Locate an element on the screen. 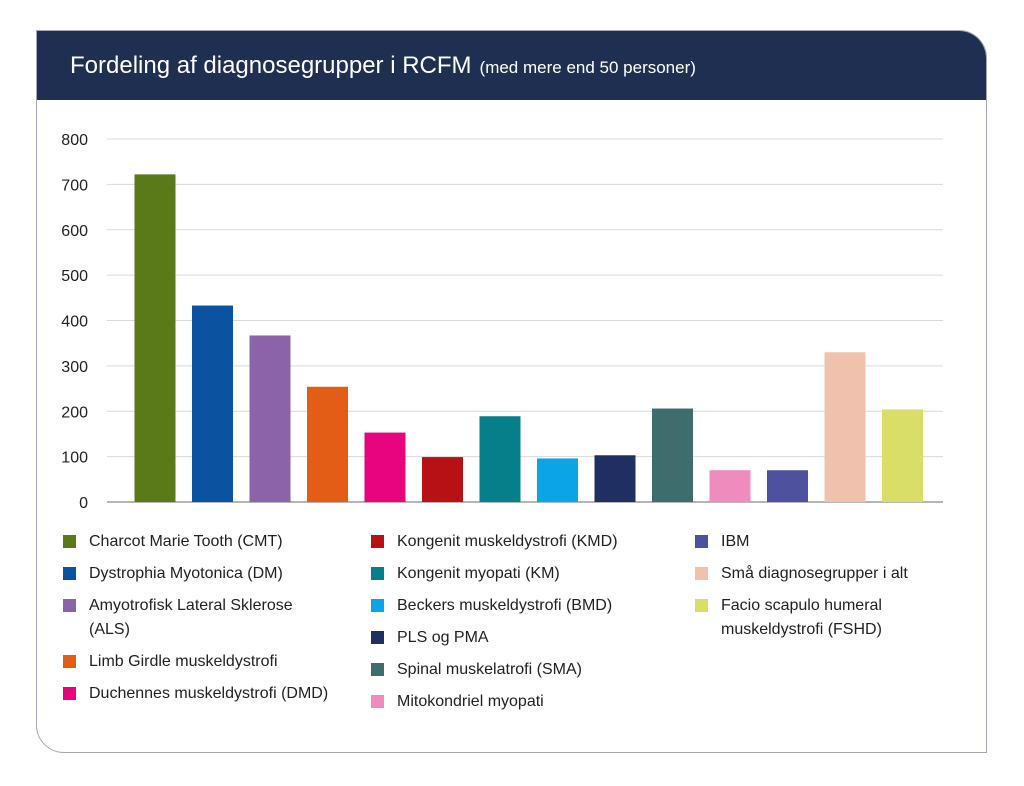 The width and height of the screenshot is (1024, 786). legend-label: Små diagnosegrupper i alt is located at coordinates (814, 573).